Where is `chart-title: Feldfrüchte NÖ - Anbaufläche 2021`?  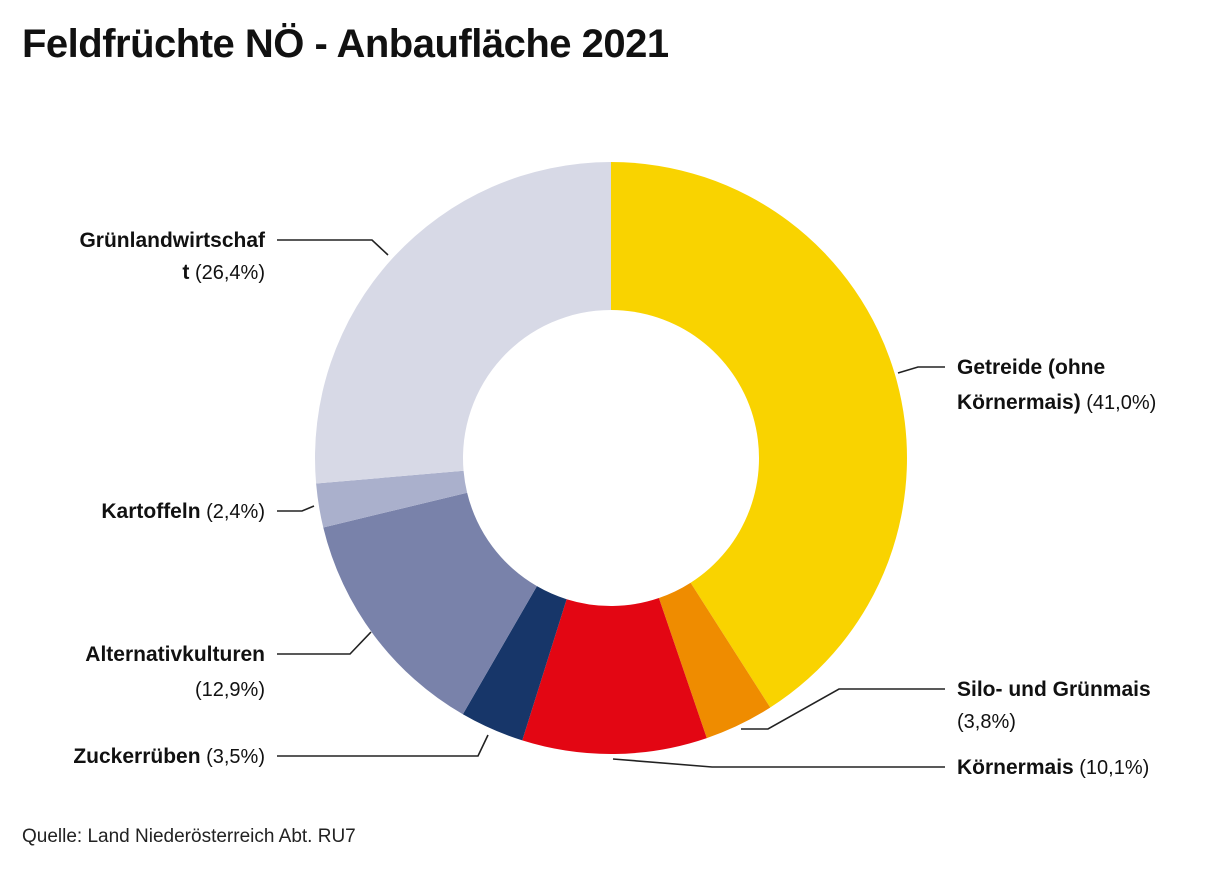
chart-title: Feldfrüchte NÖ - Anbaufläche 2021 is located at coordinates (345, 44).